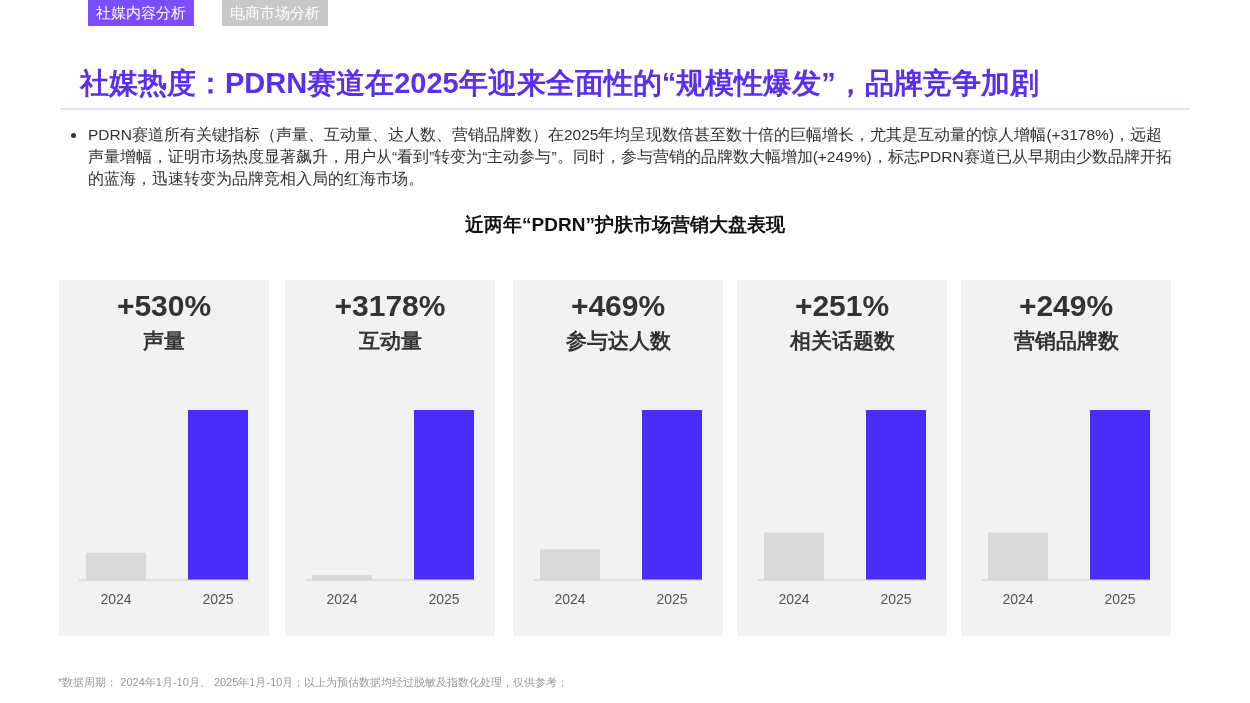 This screenshot has height=703, width=1250. What do you see at coordinates (390, 305) in the screenshot?
I see `chart-title: +3178%` at bounding box center [390, 305].